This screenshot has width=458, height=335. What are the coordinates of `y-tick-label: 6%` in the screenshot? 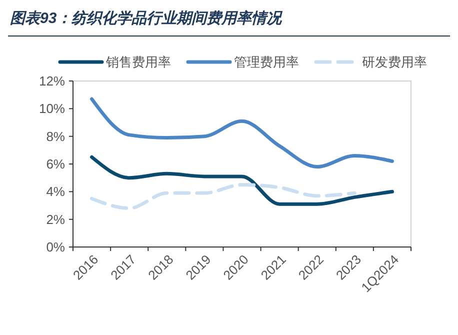 It's located at (56, 164).